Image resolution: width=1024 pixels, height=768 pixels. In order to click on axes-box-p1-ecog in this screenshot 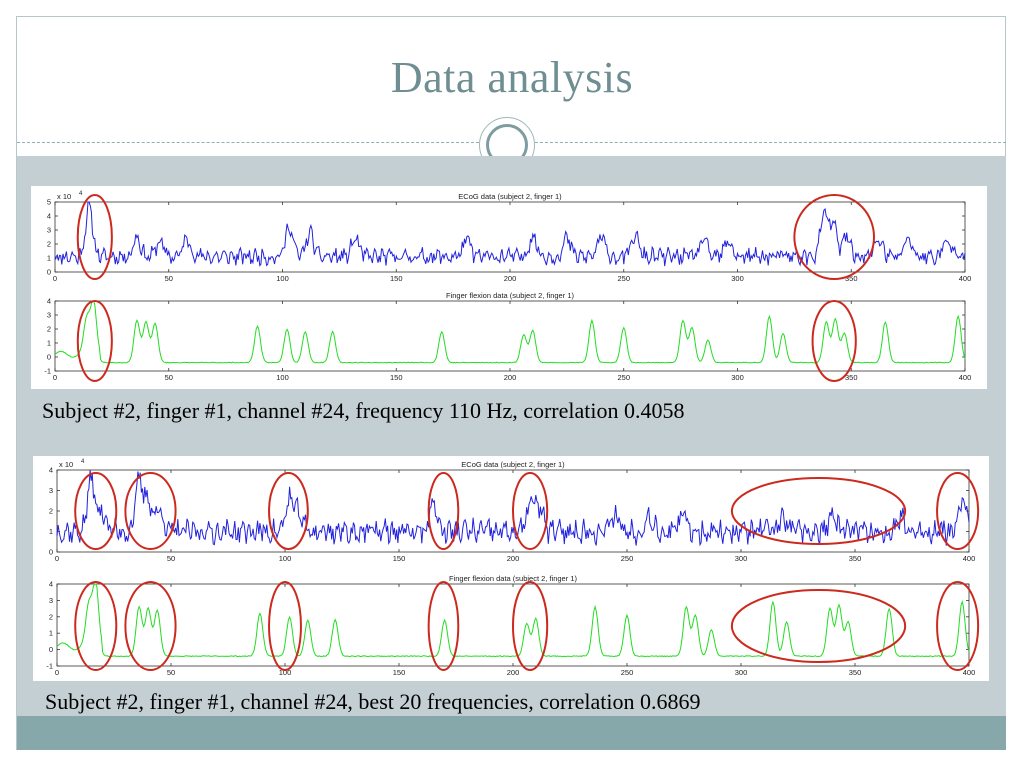, I will do `click(510, 237)`.